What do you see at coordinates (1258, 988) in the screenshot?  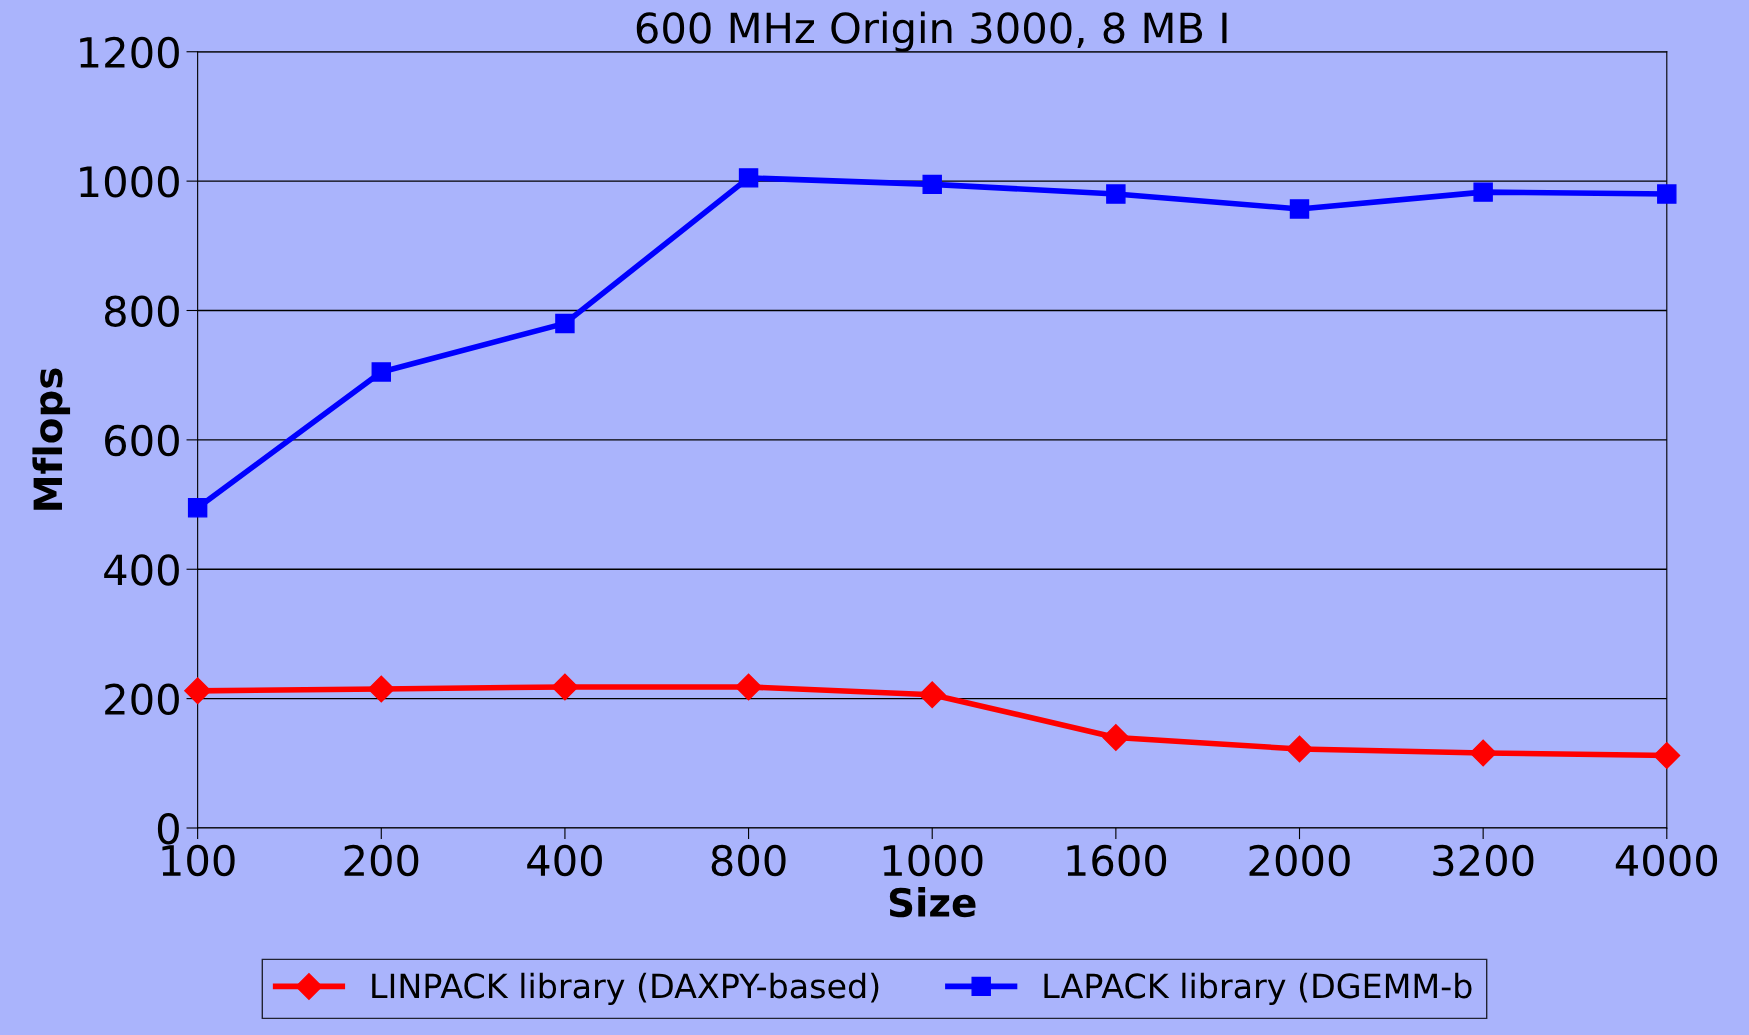 I see `legend-label: LAPACK library (DGEMM-b` at bounding box center [1258, 988].